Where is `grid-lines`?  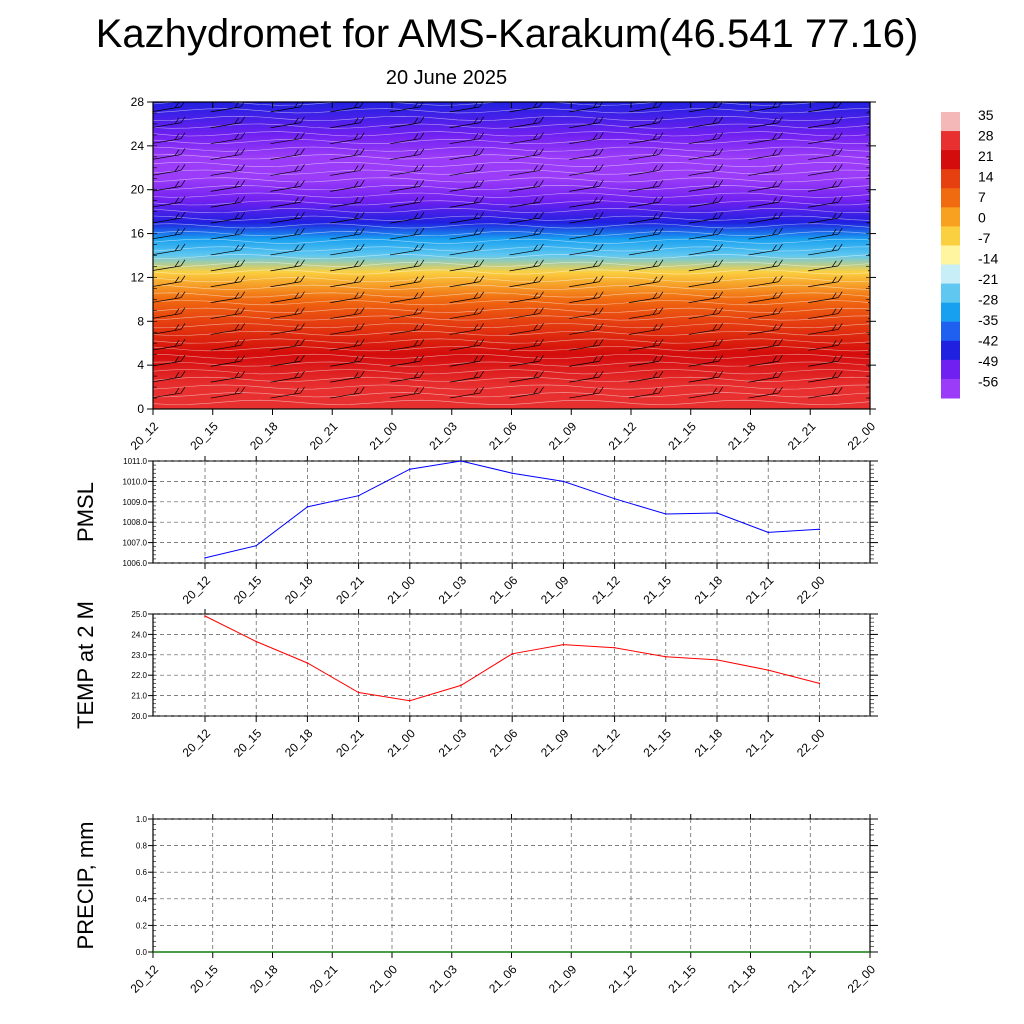 grid-lines is located at coordinates (511, 885).